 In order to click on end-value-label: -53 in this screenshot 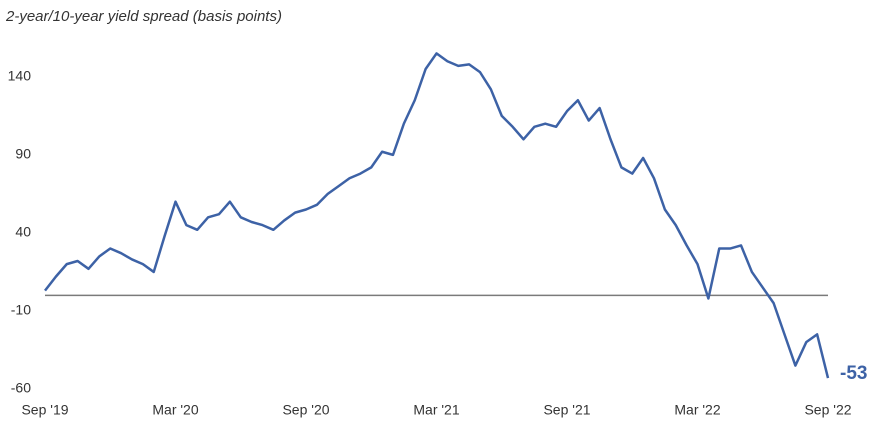, I will do `click(853, 373)`.